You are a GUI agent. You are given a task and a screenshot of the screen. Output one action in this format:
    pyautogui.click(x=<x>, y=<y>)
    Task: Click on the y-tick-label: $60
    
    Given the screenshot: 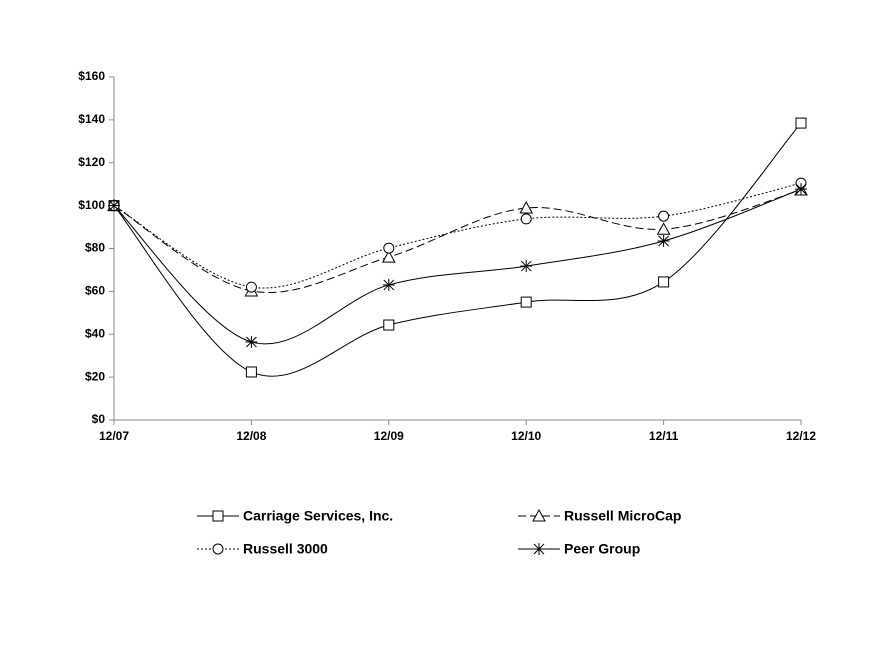 What is the action you would take?
    pyautogui.click(x=95, y=291)
    